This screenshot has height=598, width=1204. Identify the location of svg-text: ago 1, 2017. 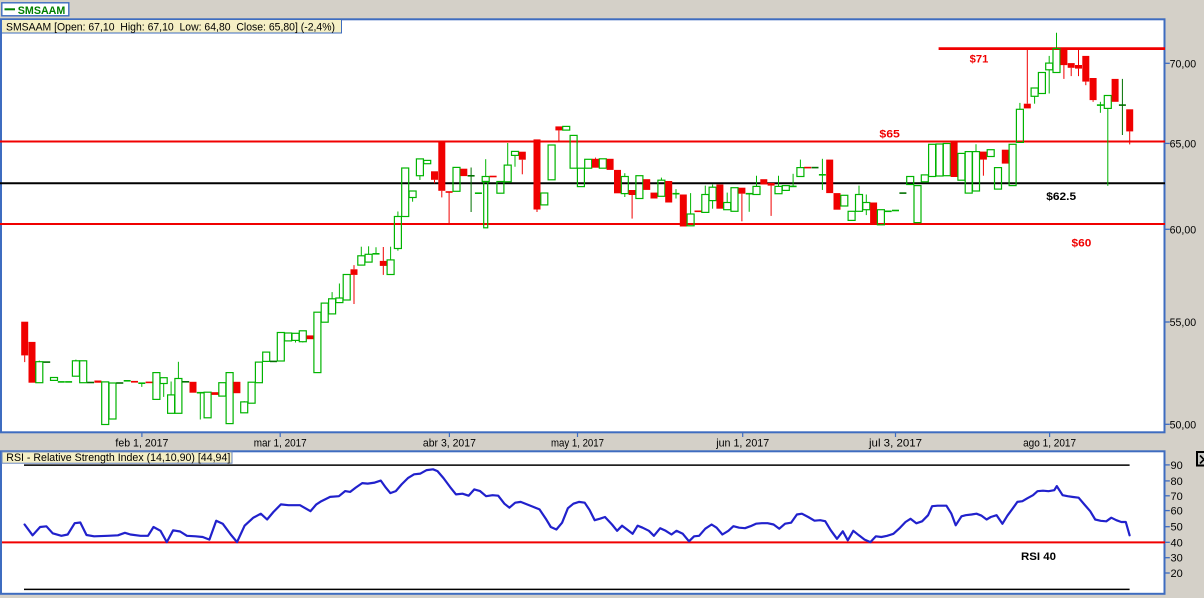
(1049, 444).